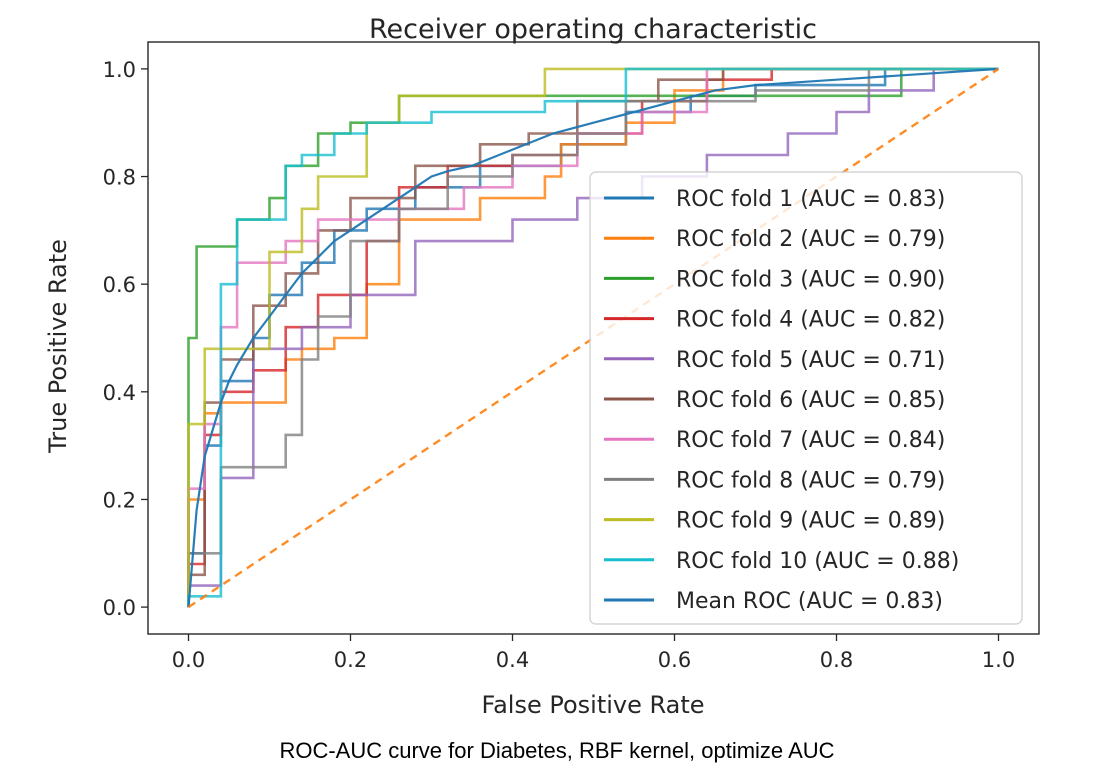  I want to click on legend-entry-label: ROC fold 2 (AUC = 0.79), so click(810, 239).